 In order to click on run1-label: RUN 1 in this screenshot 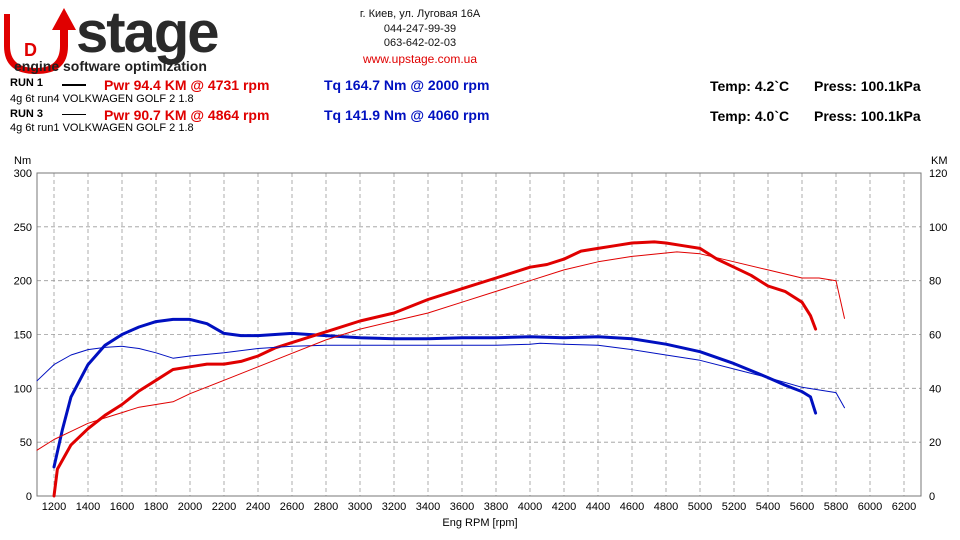, I will do `click(27, 83)`.